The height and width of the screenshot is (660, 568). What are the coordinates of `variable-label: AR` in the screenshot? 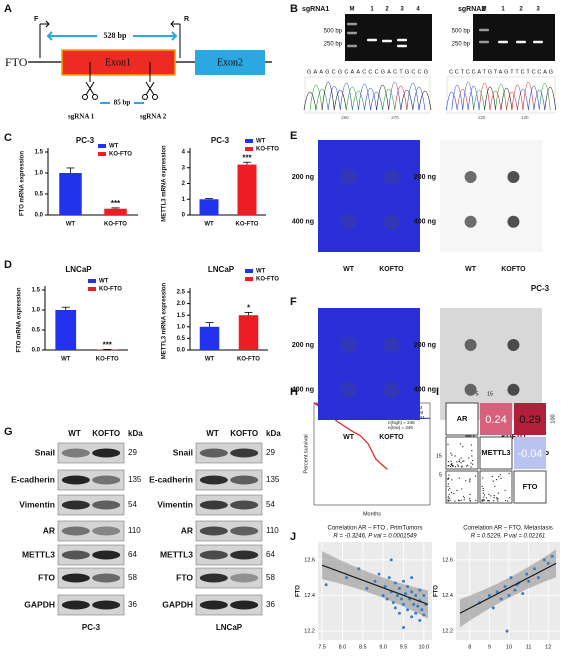 It's located at (462, 418).